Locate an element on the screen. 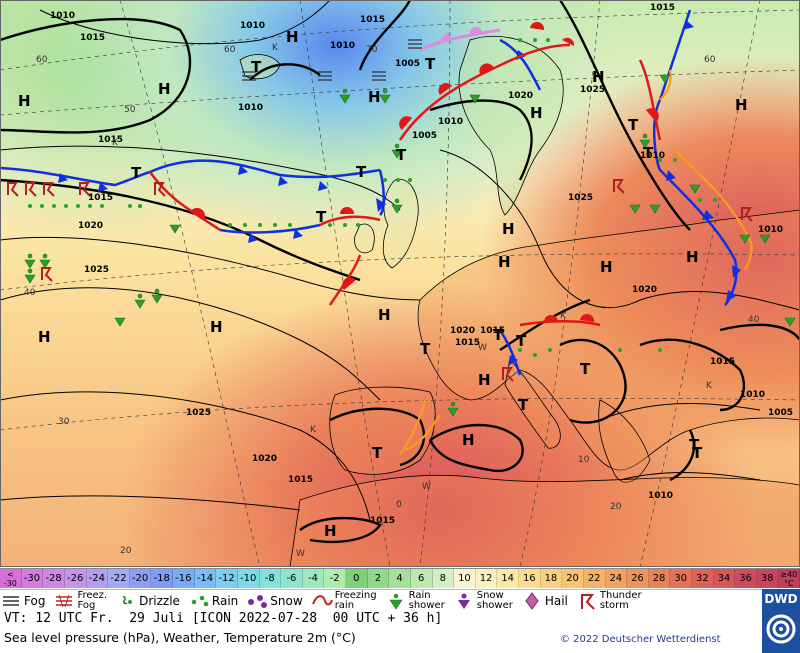  map-annotation: W is located at coordinates (426, 487).